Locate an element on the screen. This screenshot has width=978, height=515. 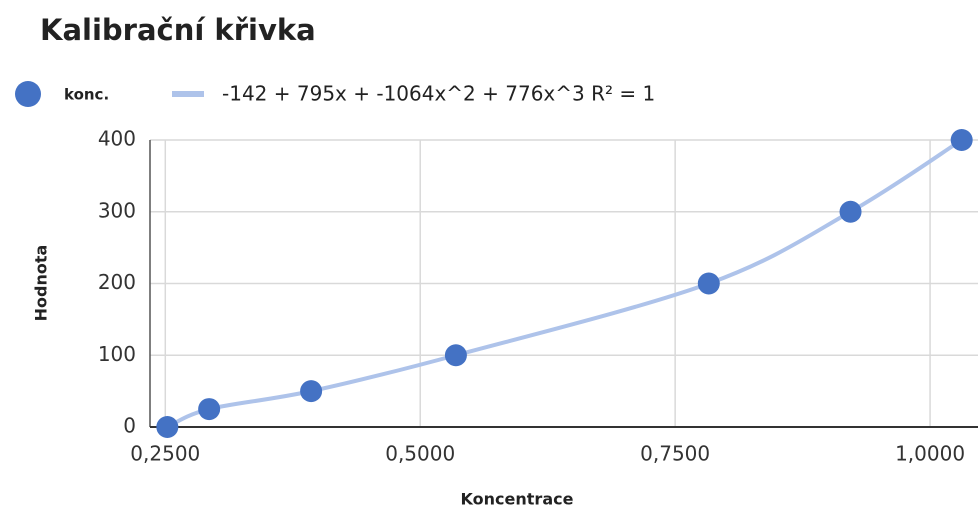
x-tick-label: 1,0000 is located at coordinates (930, 454).